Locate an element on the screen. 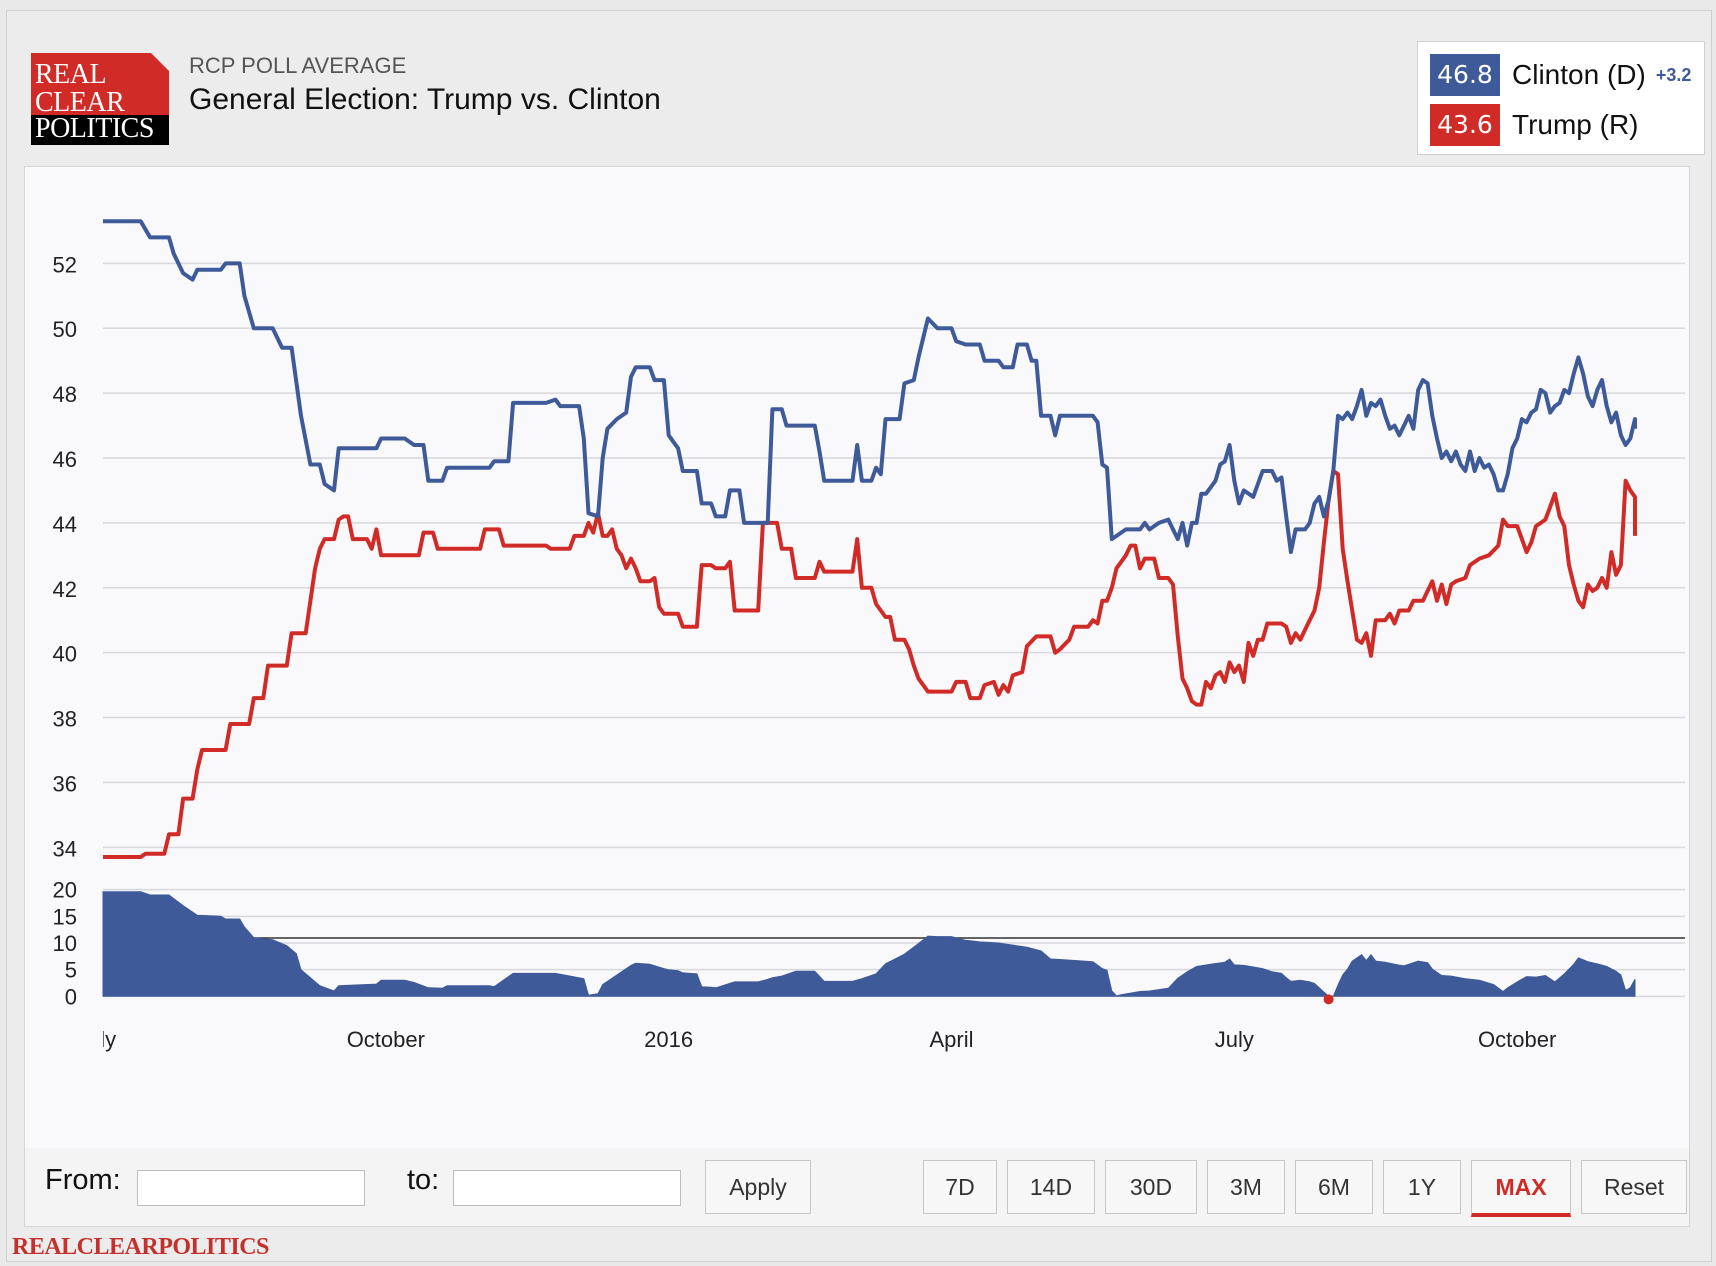  rcp-logo: REAL CLEAR POLITICS is located at coordinates (100, 99).